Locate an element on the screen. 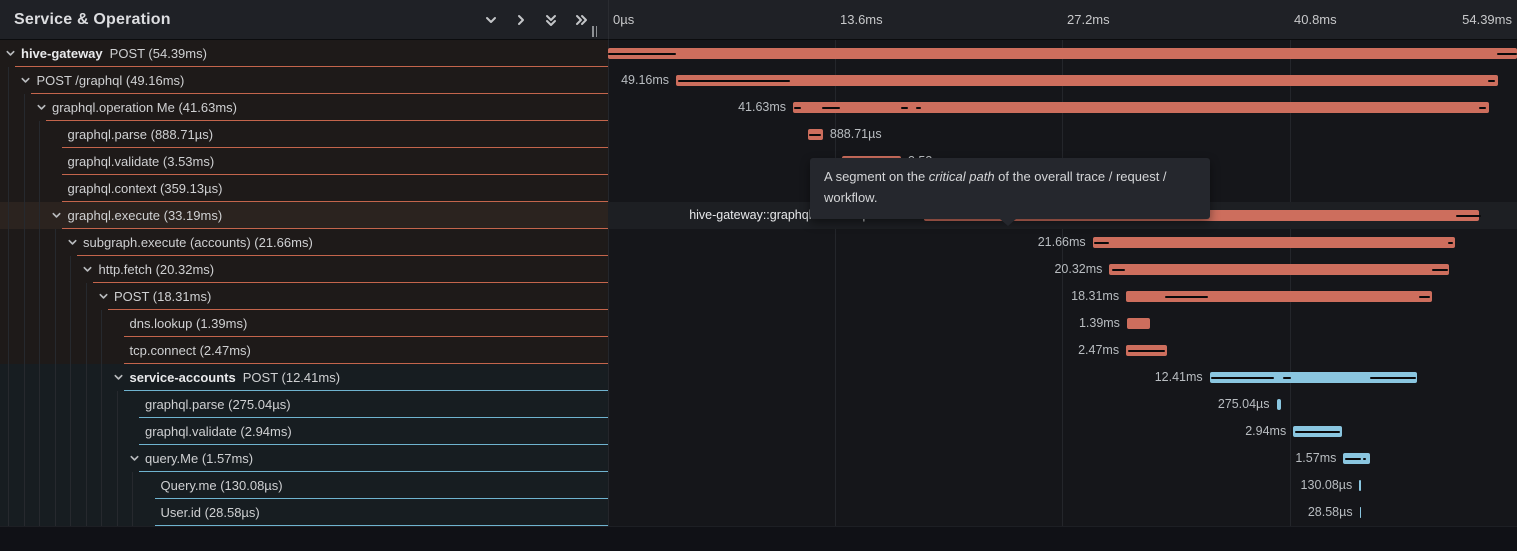 The image size is (1517, 551). span-duration-label: 1.57ms is located at coordinates (1316, 458).